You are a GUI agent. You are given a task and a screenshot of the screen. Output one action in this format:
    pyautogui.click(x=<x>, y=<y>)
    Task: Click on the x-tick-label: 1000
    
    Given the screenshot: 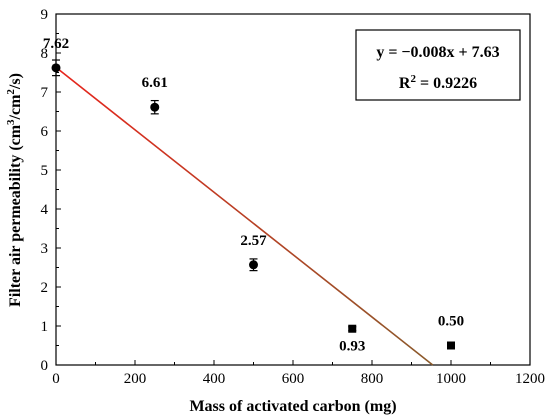 What is the action you would take?
    pyautogui.click(x=451, y=379)
    